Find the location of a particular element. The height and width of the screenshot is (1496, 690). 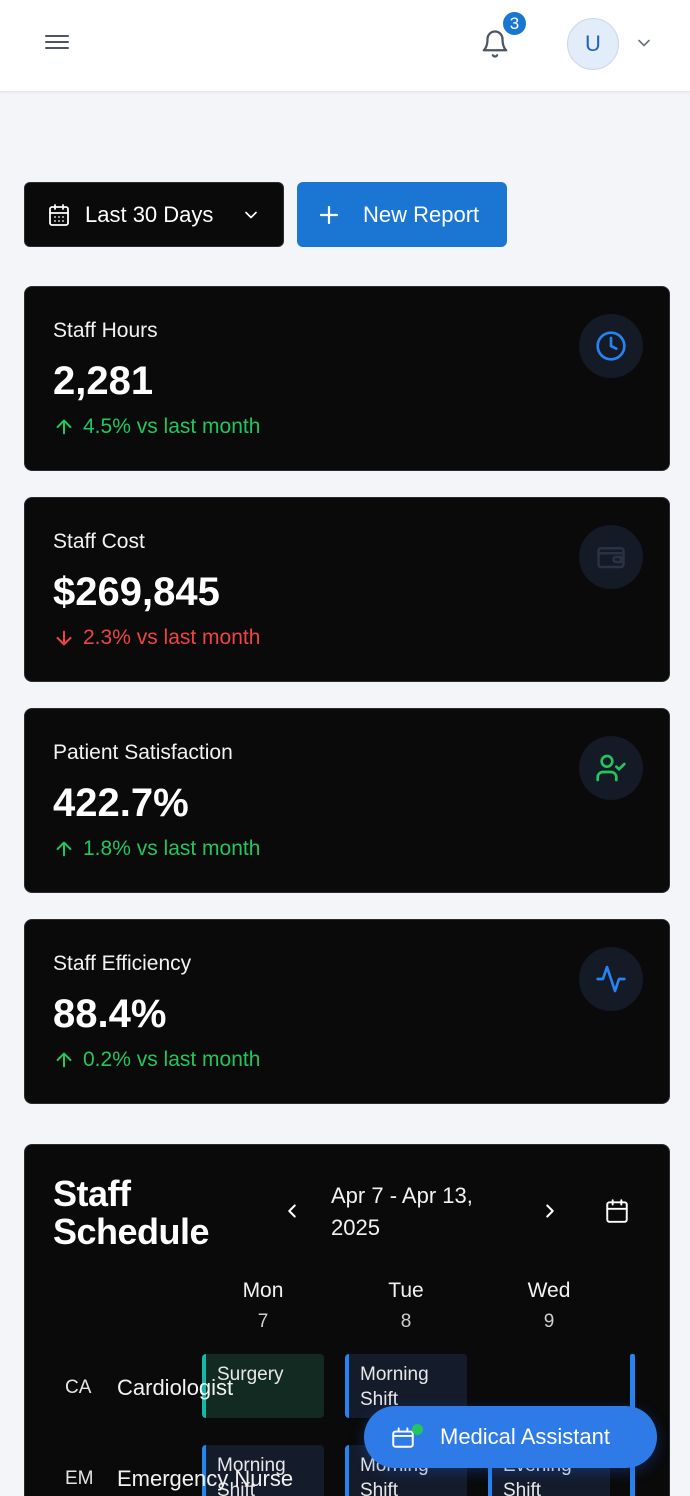

day-number: 7 is located at coordinates (263, 1321).